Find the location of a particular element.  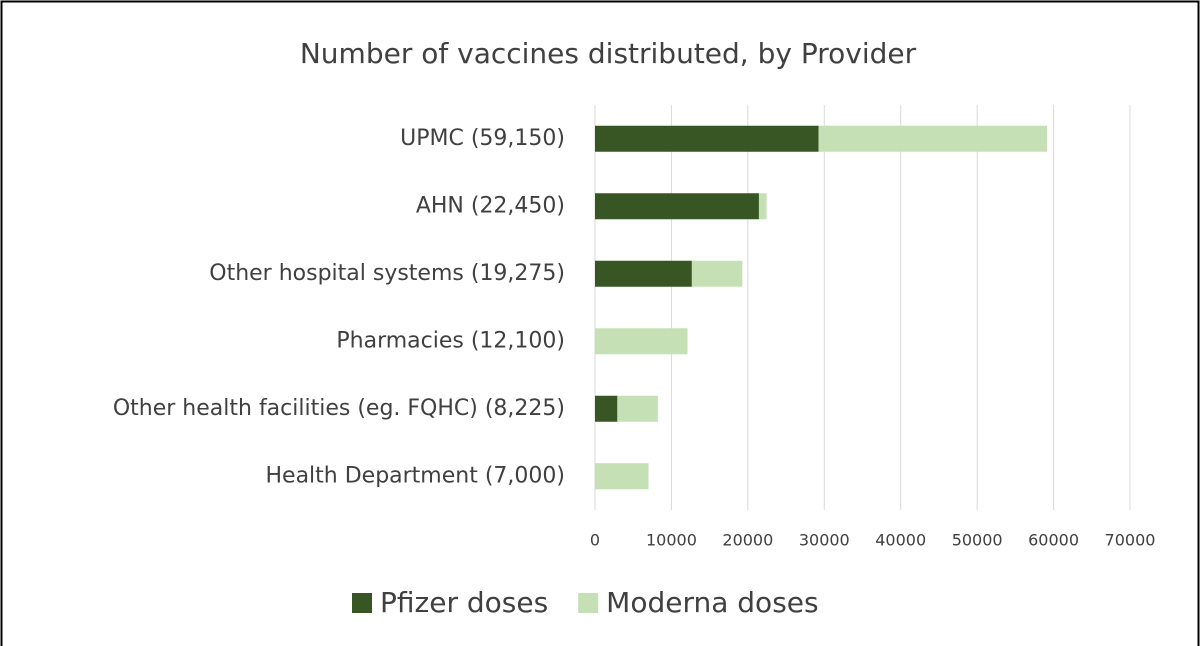

x-tick-label: 20000 is located at coordinates (747, 540).